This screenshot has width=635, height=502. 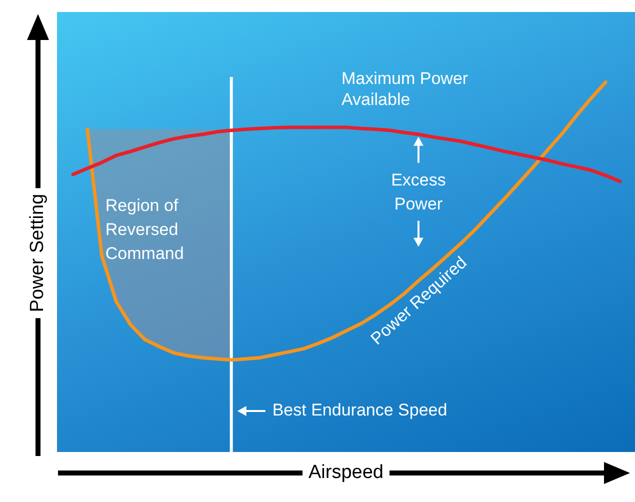 I want to click on annotation: Region of Reversed Command, so click(x=144, y=229).